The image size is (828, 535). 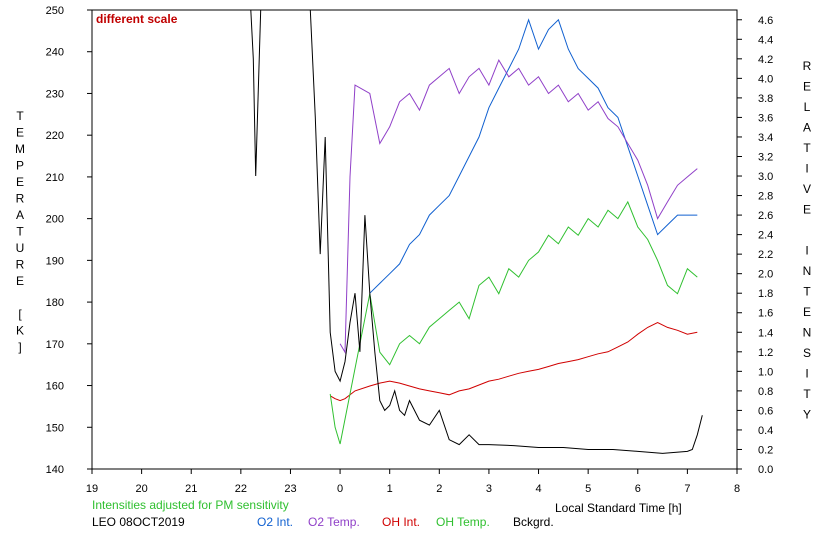 What do you see at coordinates (765, 372) in the screenshot?
I see `right-tick-label: 1.0` at bounding box center [765, 372].